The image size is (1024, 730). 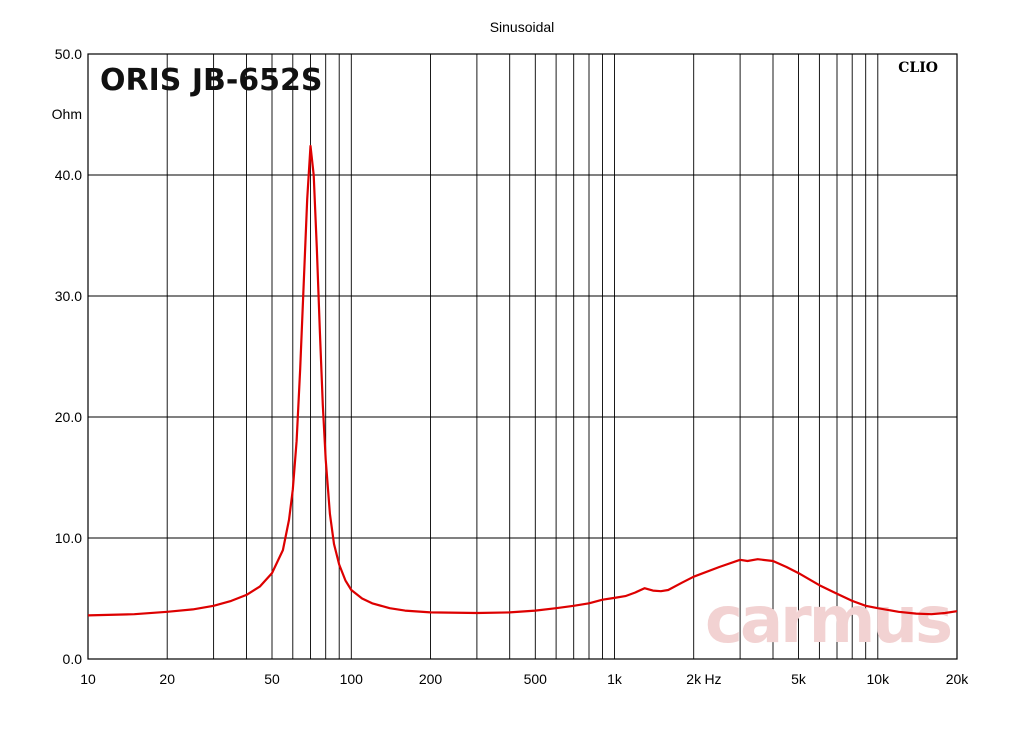 I want to click on y-axis-label: Ohm, so click(x=67, y=114).